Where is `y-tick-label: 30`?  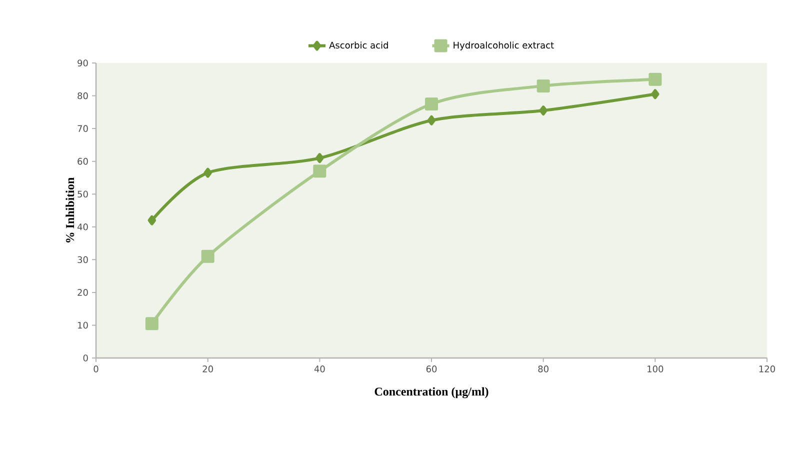
y-tick-label: 30 is located at coordinates (83, 260).